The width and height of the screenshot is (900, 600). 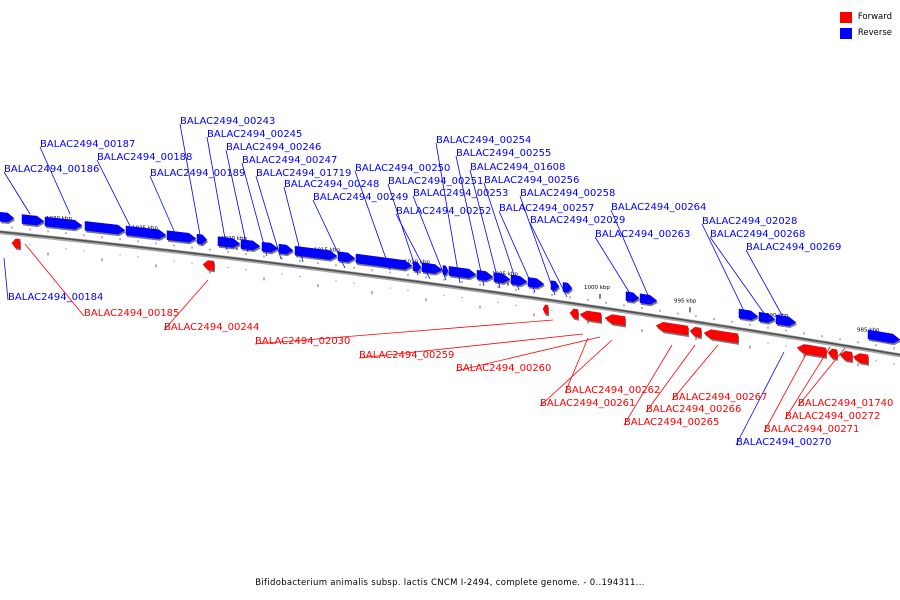 What do you see at coordinates (131, 313) in the screenshot?
I see `label-balac2494-00185: BALAC2494_00185` at bounding box center [131, 313].